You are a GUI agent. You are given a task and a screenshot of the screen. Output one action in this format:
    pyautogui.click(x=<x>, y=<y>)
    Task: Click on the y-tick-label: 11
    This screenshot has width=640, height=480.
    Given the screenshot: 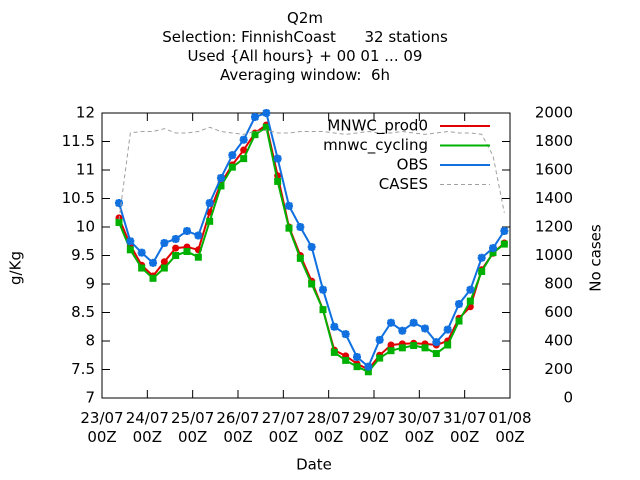 What is the action you would take?
    pyautogui.click(x=85, y=170)
    